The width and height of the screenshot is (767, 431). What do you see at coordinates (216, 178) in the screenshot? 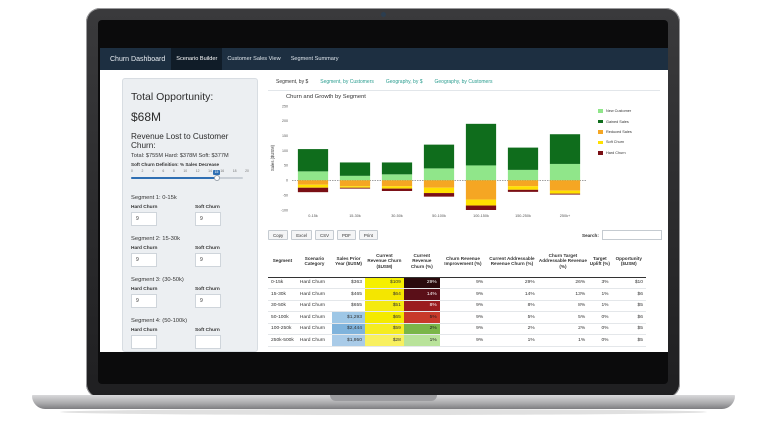
I see `slider-handle` at bounding box center [216, 178].